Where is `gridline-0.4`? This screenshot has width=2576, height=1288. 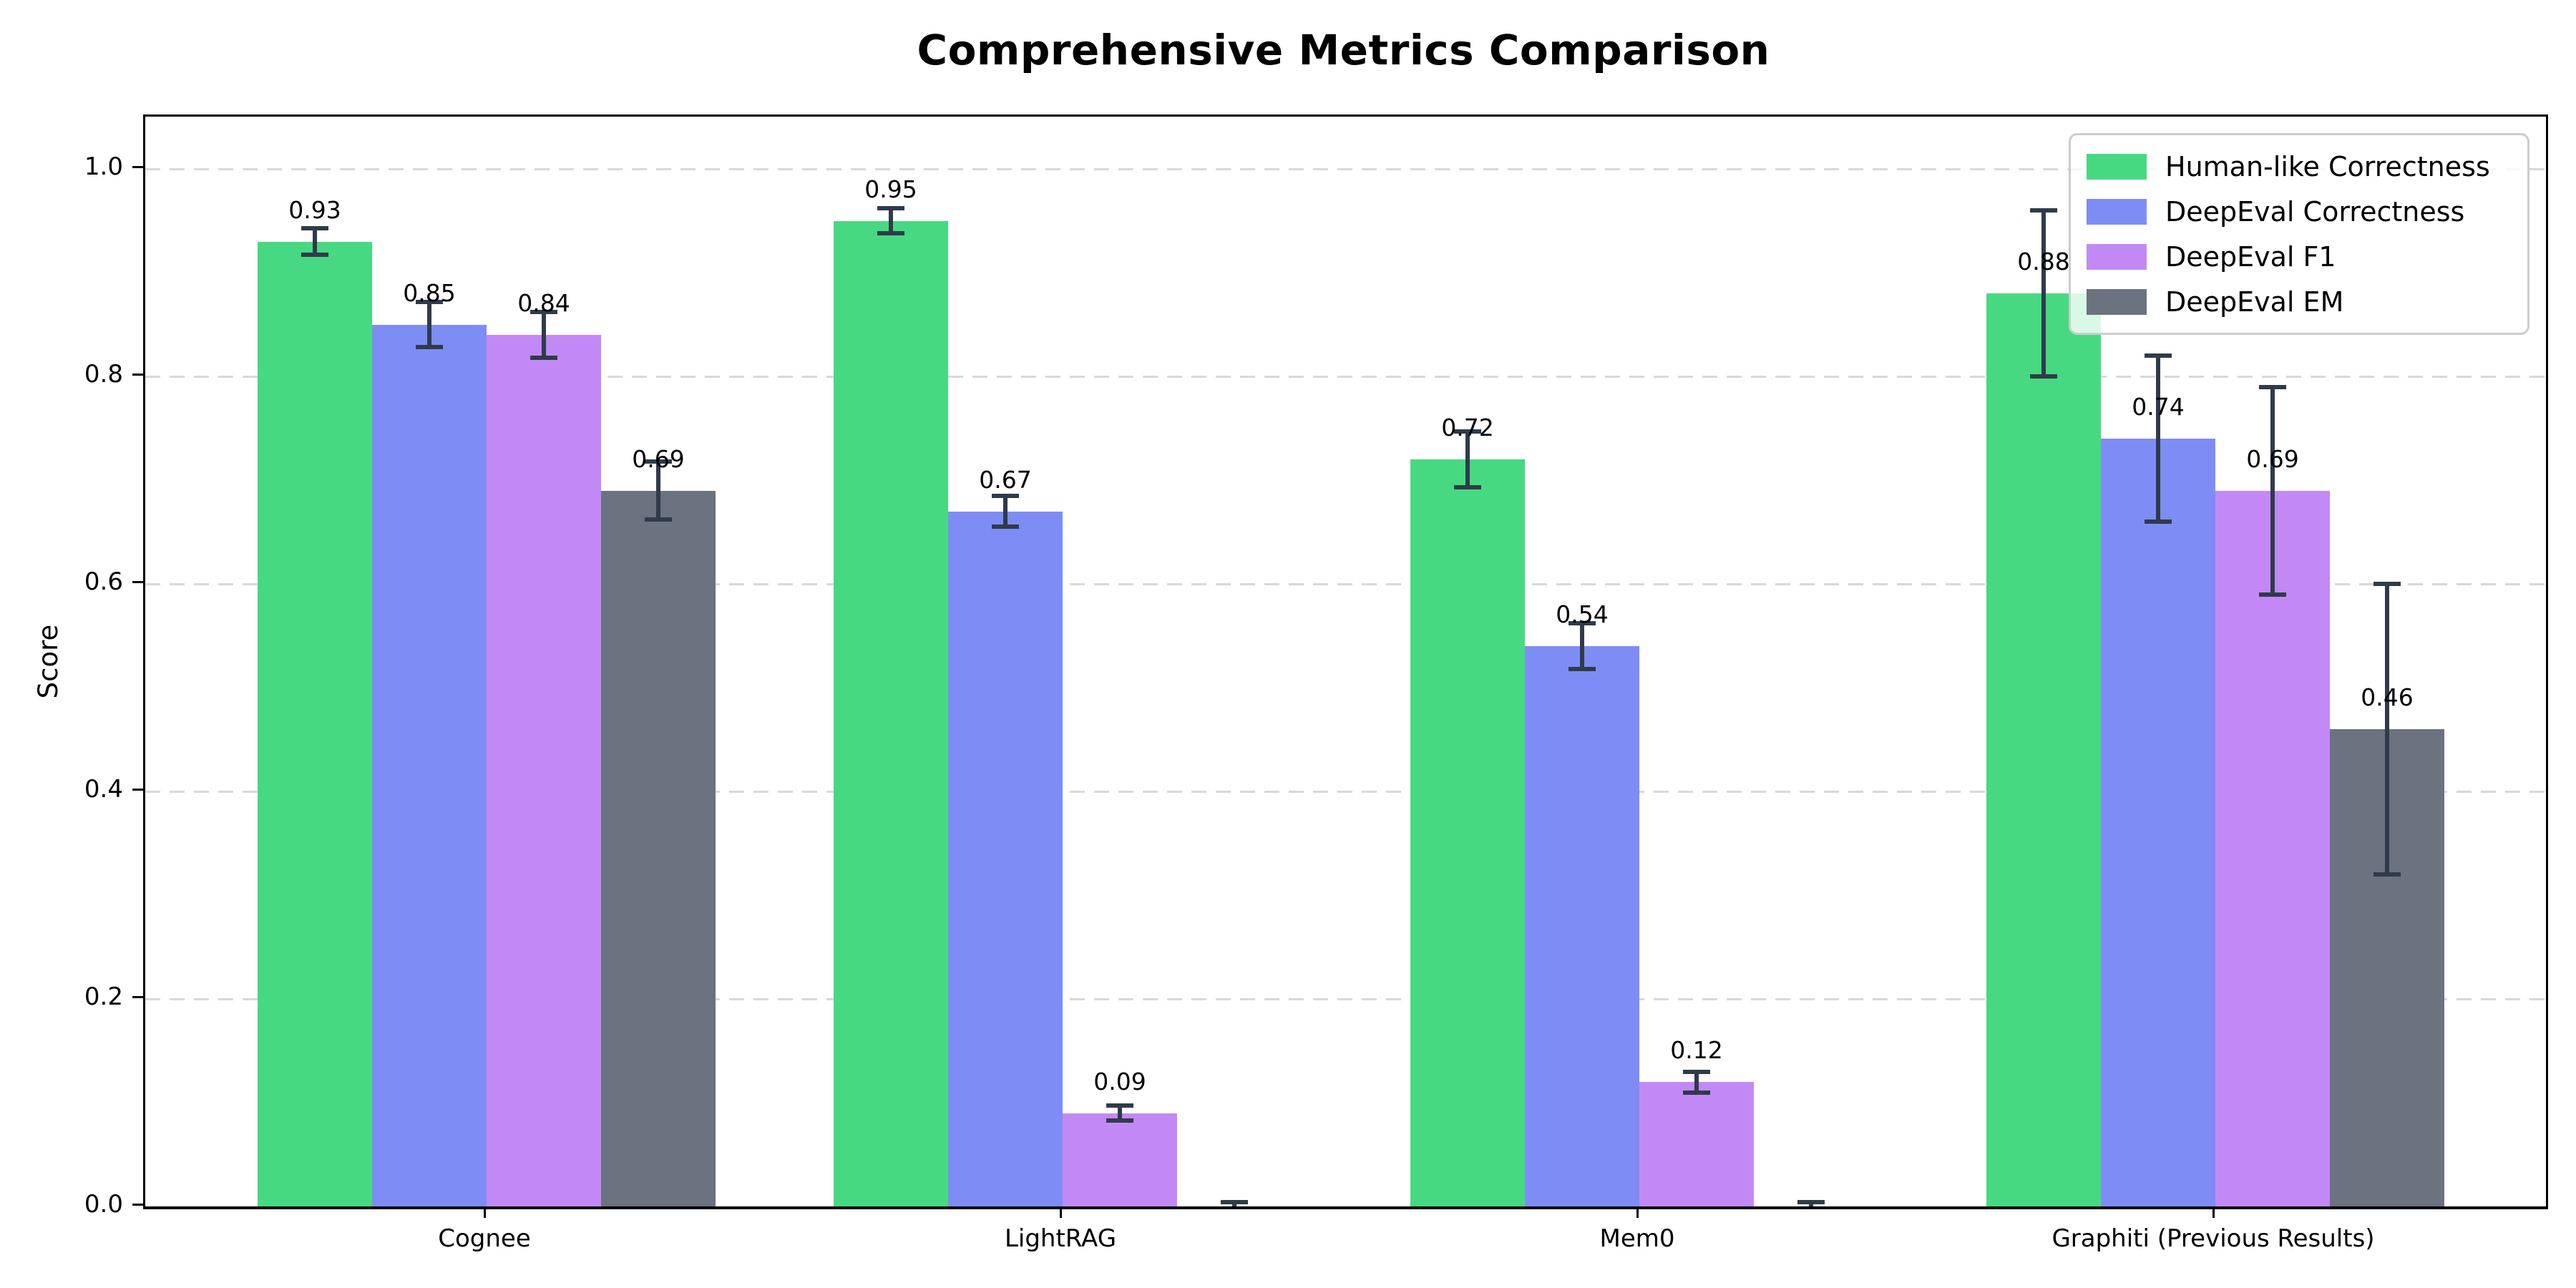
gridline-0.4 is located at coordinates (1345, 792).